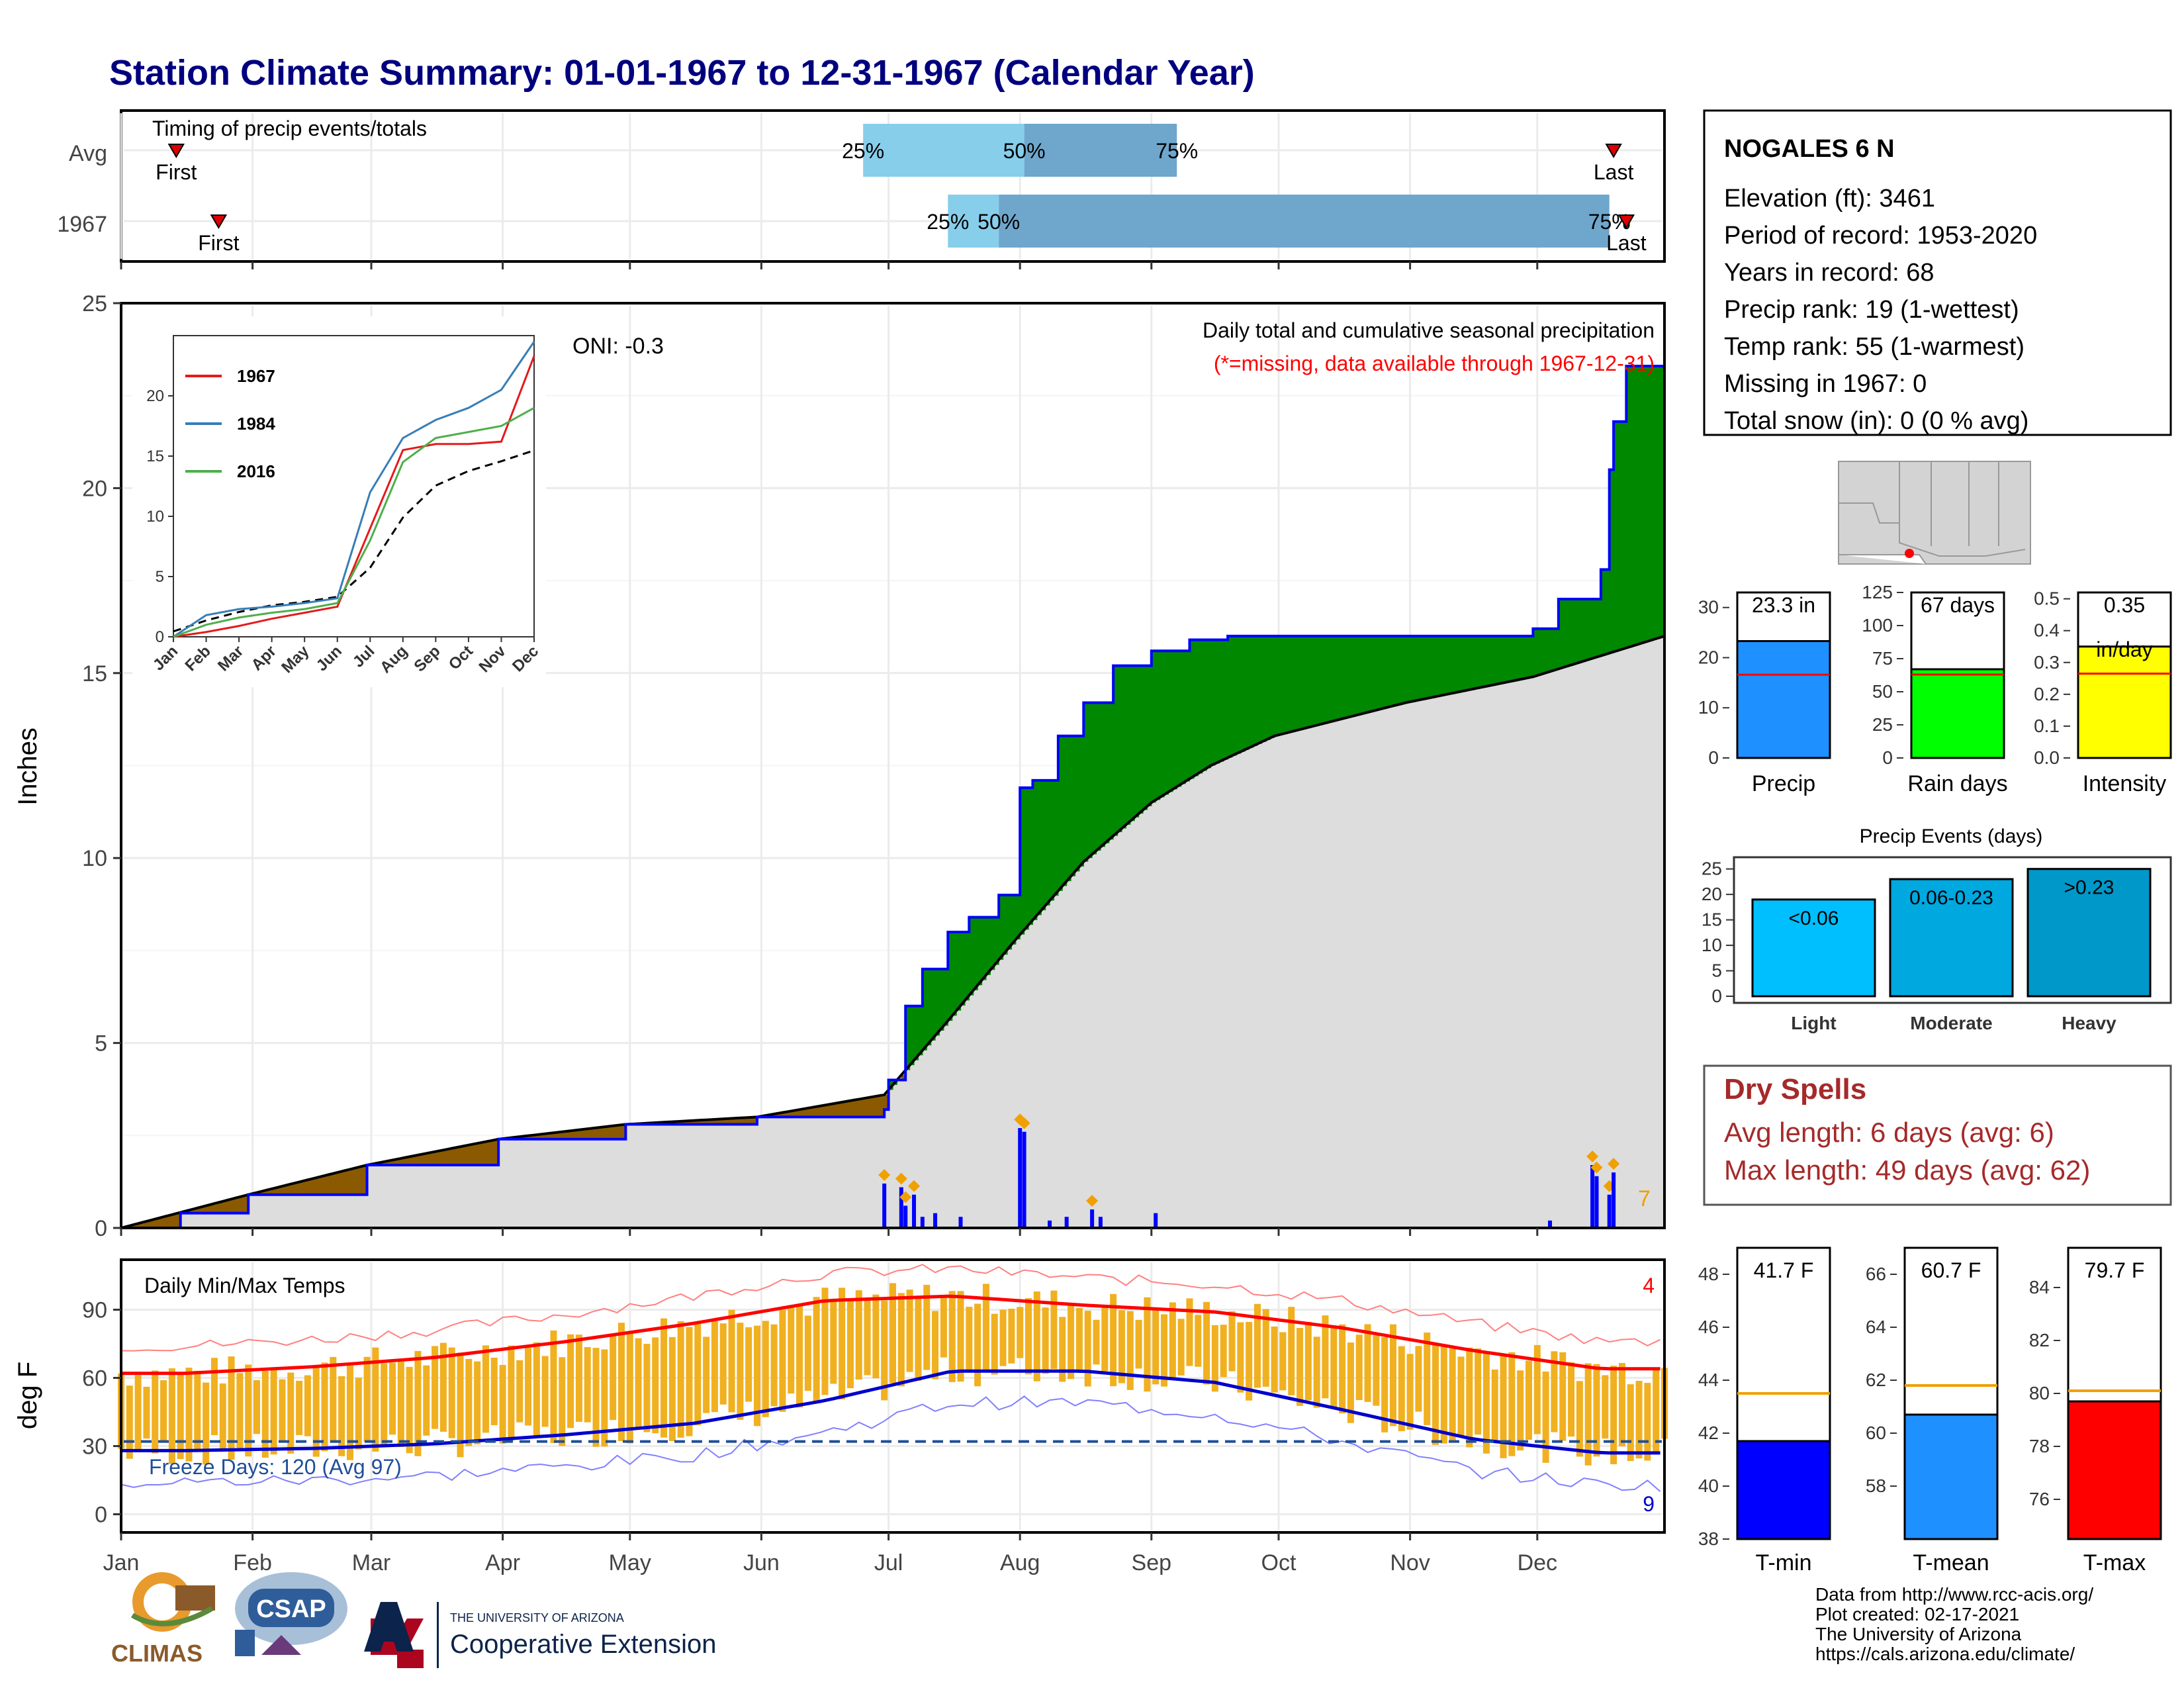 The image size is (2184, 1688). What do you see at coordinates (1649, 1504) in the screenshot?
I see `tmin-record-count: 9` at bounding box center [1649, 1504].